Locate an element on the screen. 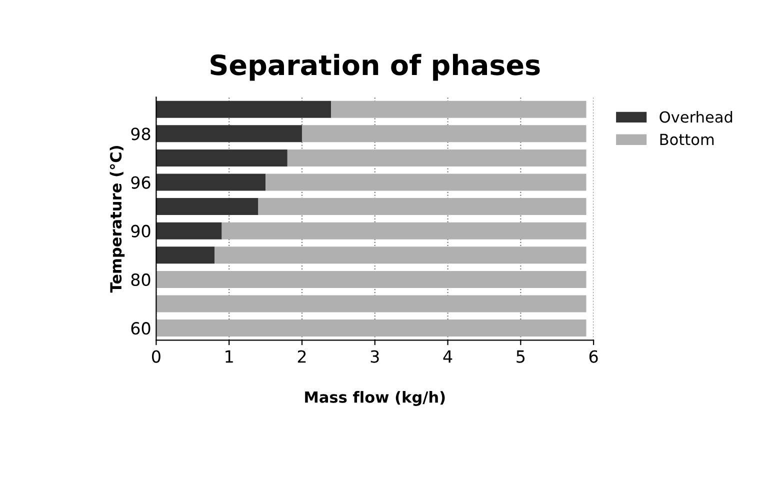  y-tick-label: 80 is located at coordinates (140, 279).